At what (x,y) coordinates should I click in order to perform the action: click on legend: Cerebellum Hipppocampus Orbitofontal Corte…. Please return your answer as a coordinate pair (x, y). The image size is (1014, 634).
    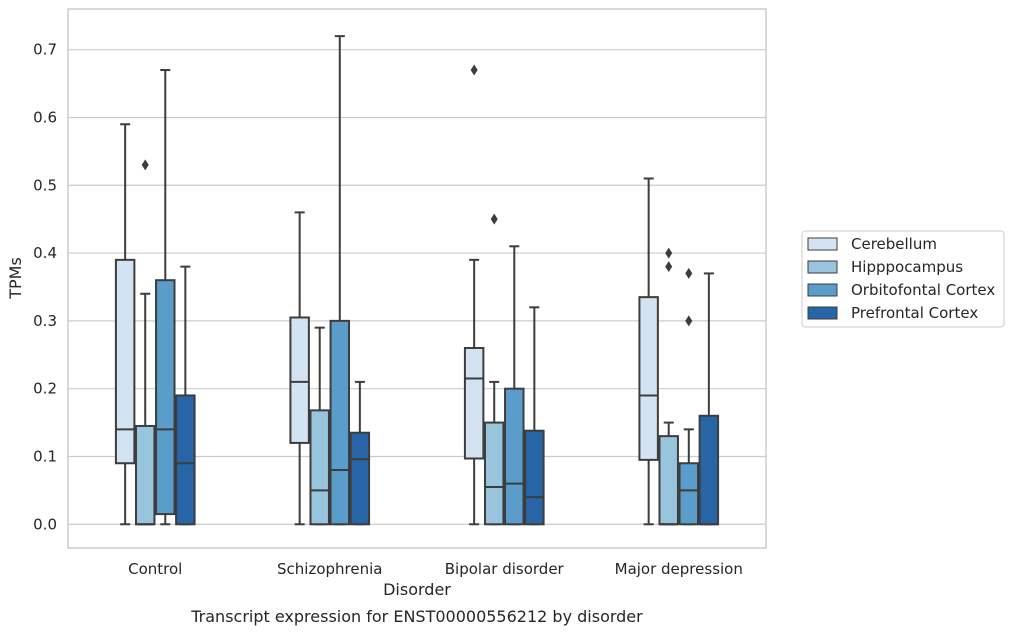
    Looking at the image, I should click on (903, 279).